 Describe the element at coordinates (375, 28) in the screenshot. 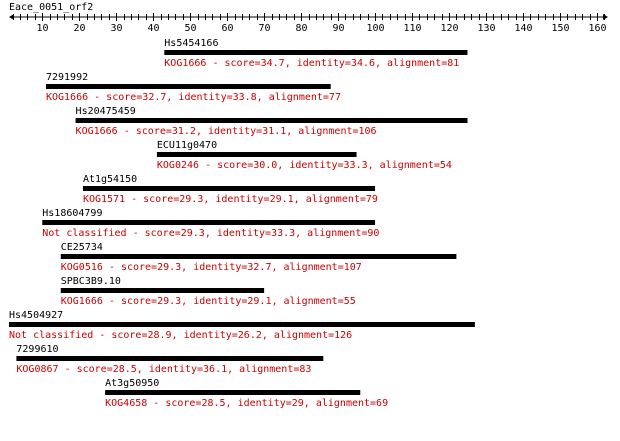

I see `axis-tick-label: 100` at that location.